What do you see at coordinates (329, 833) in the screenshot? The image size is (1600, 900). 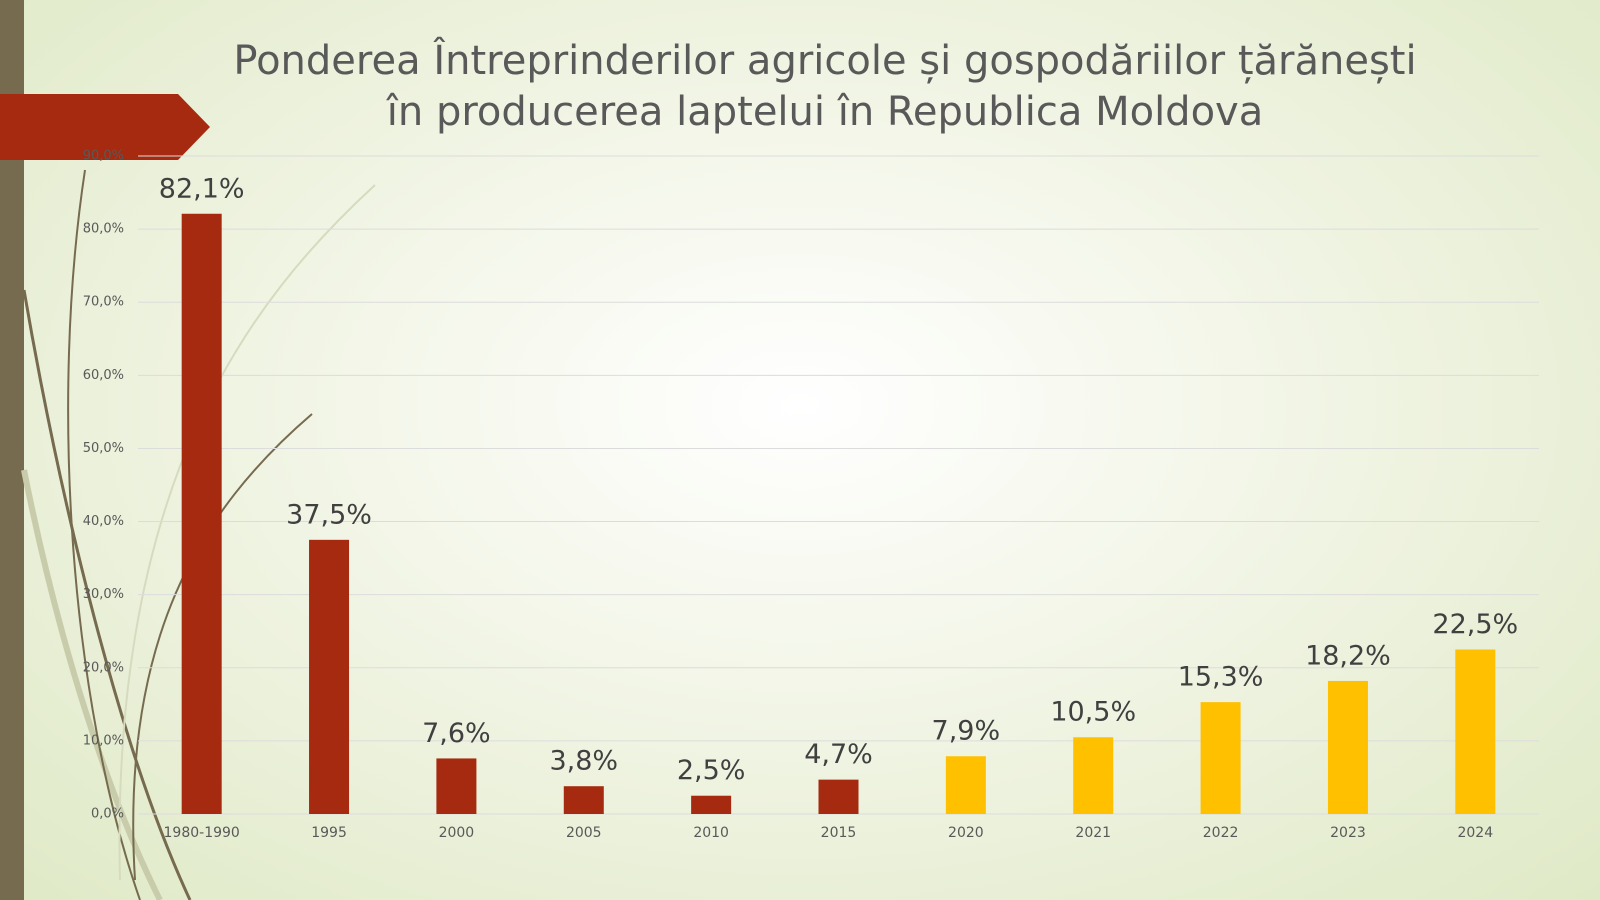 I see `x-tick-label: 1995` at bounding box center [329, 833].